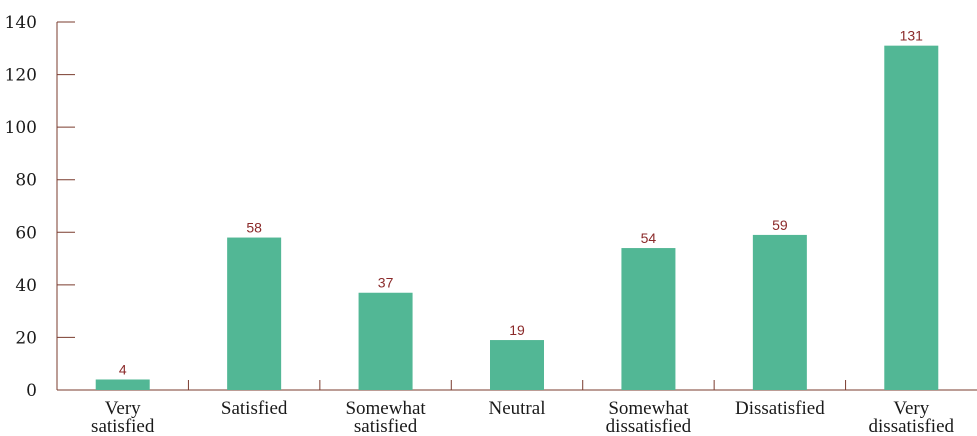 This screenshot has width=977, height=436. I want to click on data-label: 19, so click(517, 330).